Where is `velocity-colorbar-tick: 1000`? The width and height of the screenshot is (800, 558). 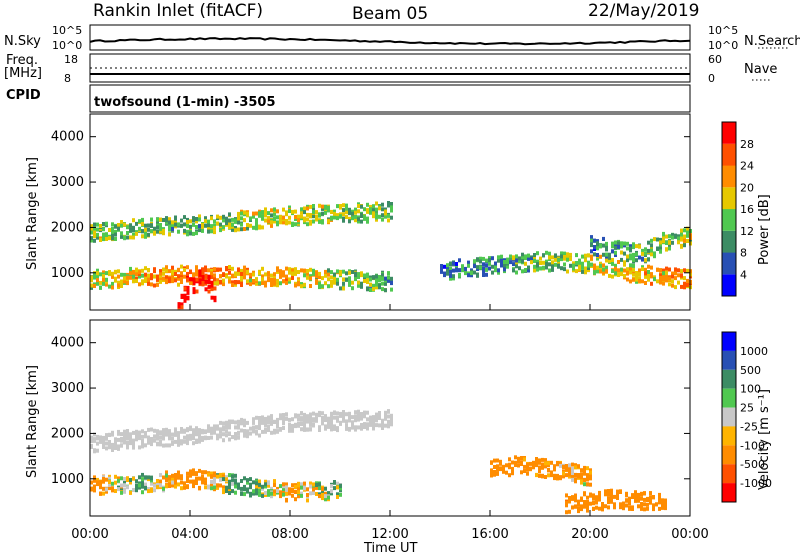 velocity-colorbar-tick: 1000 is located at coordinates (754, 351).